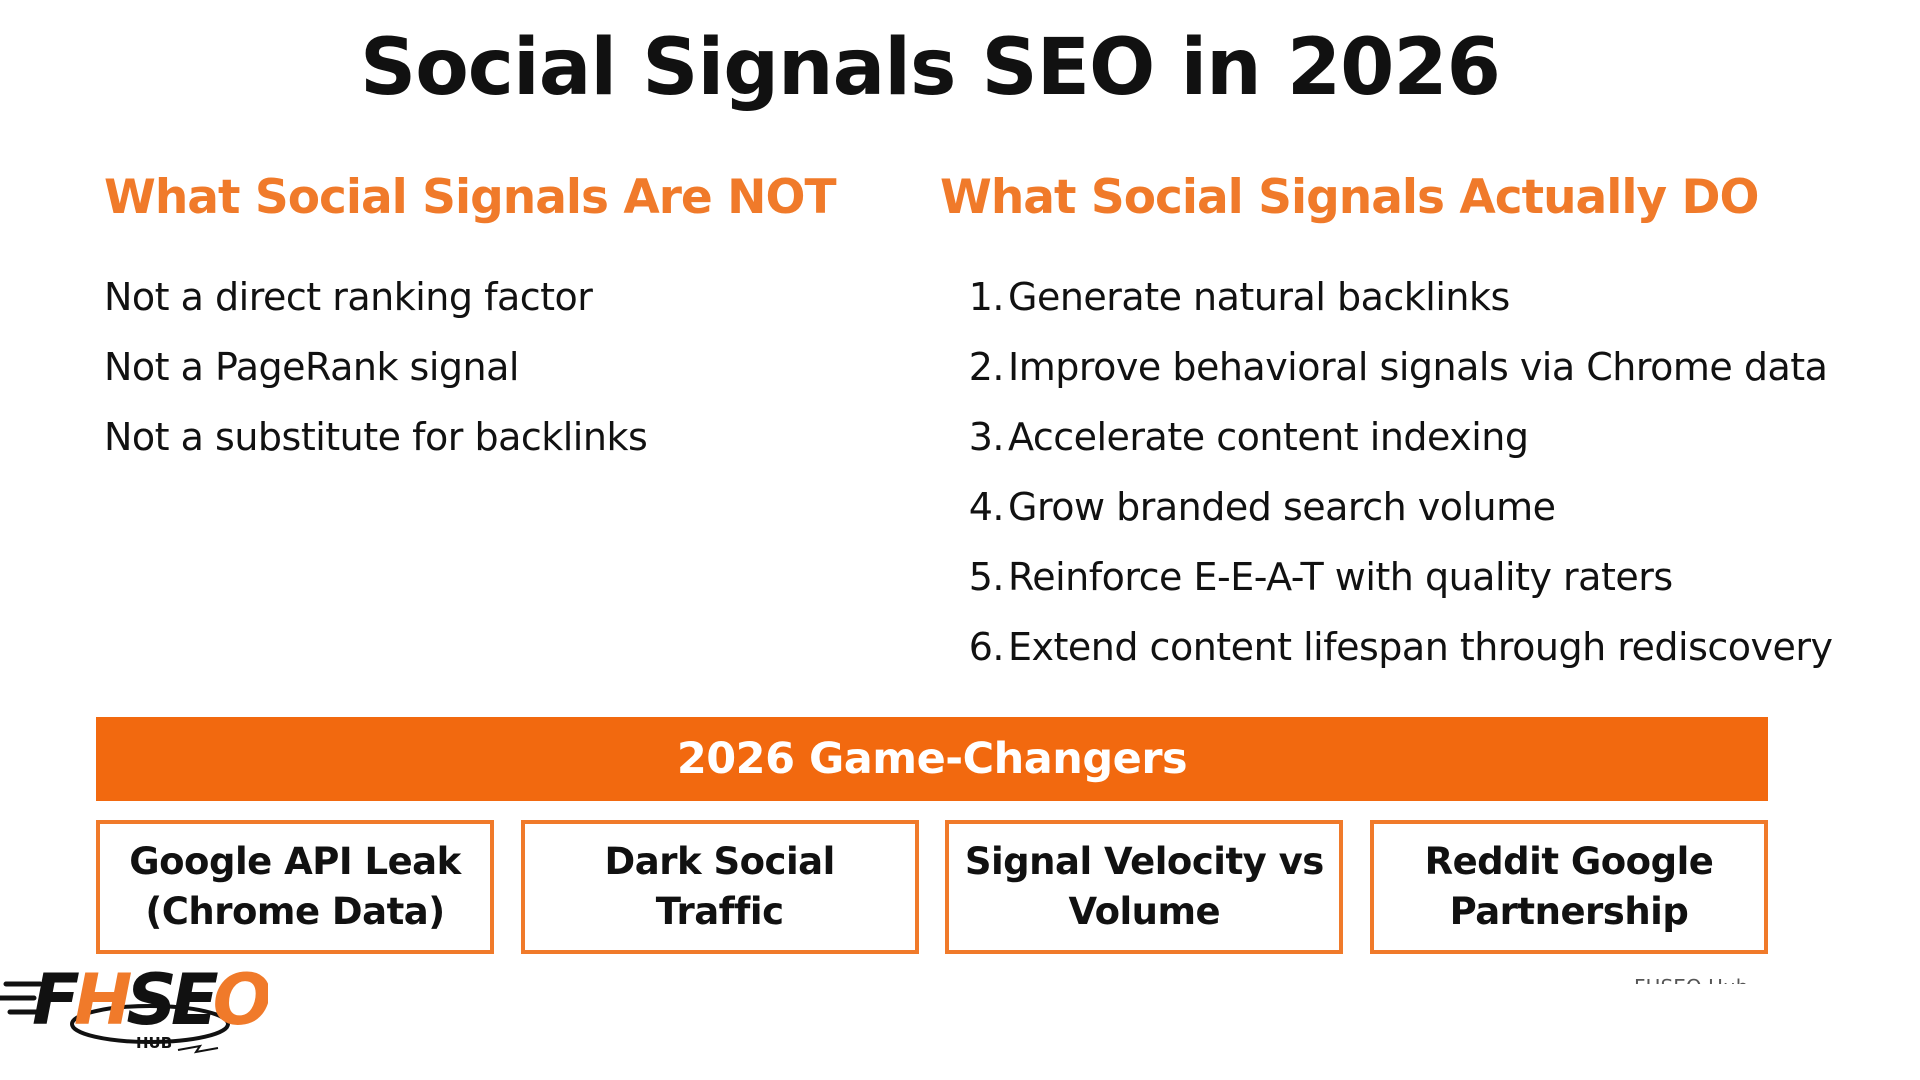  What do you see at coordinates (1568, 887) in the screenshot?
I see `card-reddit-partnership: Reddit Google Partnership` at bounding box center [1568, 887].